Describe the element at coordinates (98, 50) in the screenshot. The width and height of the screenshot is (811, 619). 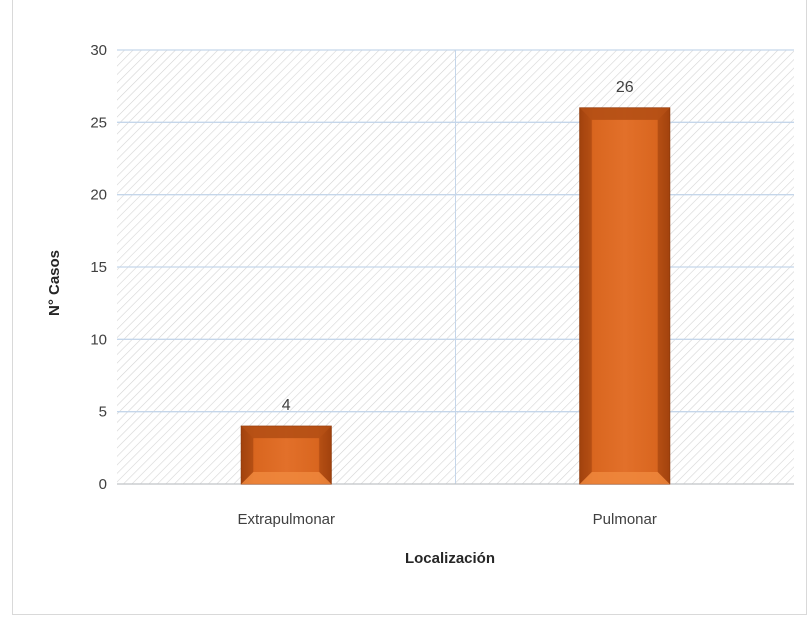
I see `y-tick-label: 30` at that location.